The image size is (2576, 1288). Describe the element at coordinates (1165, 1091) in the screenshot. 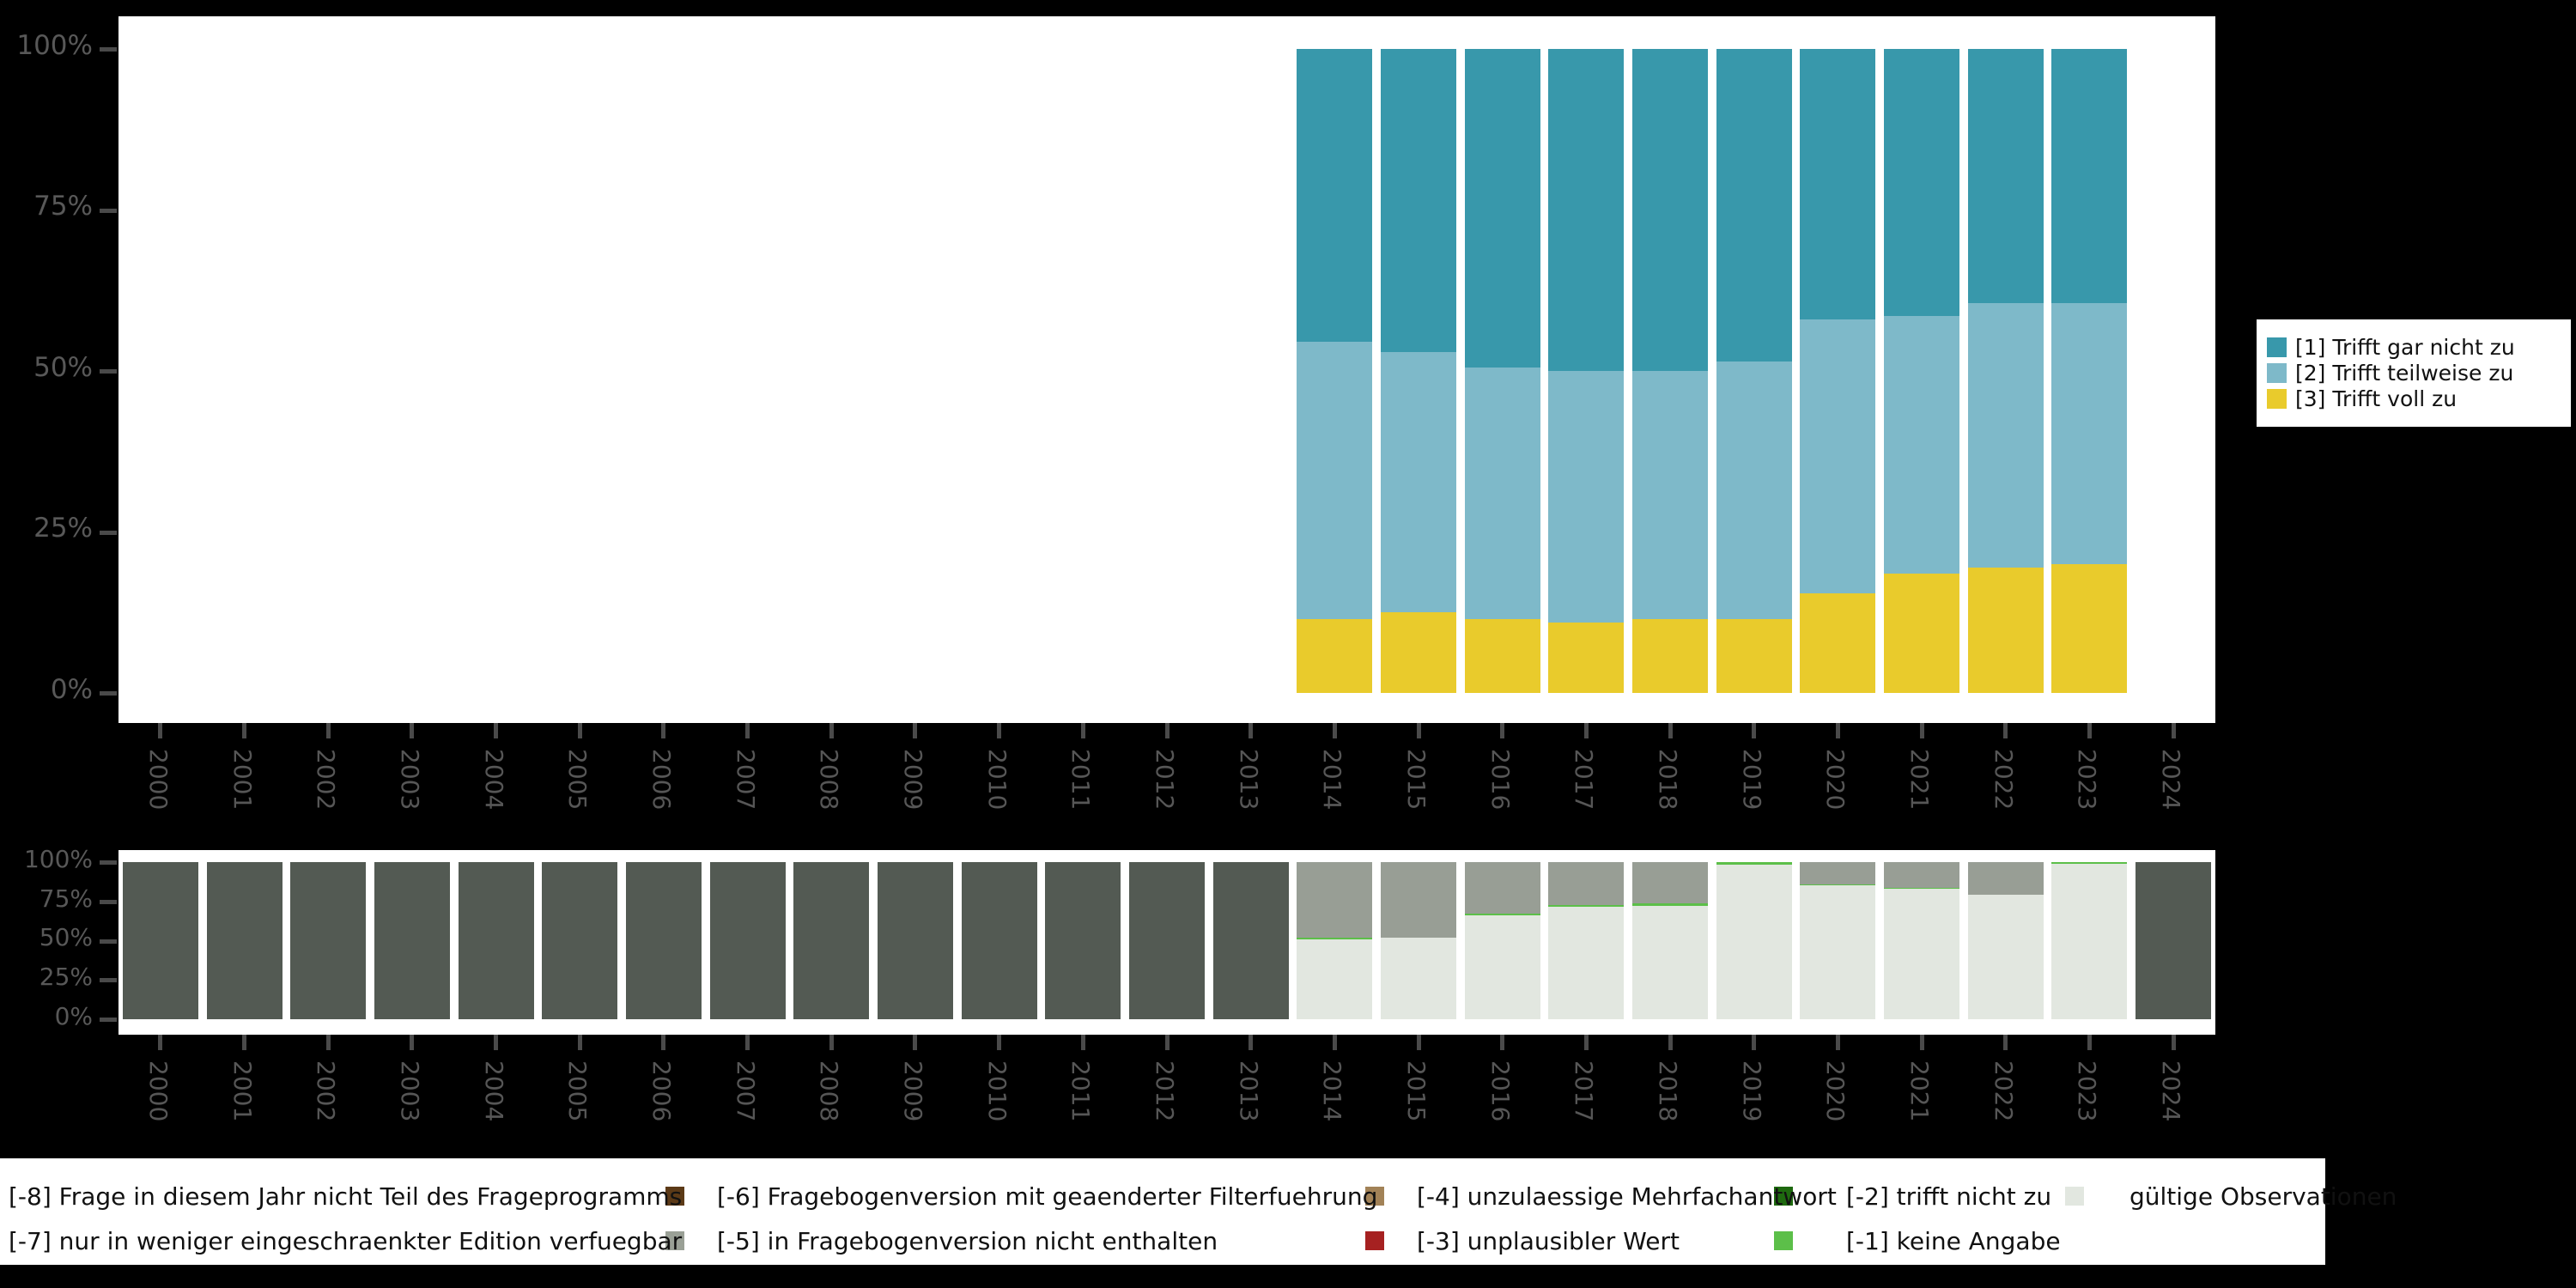

I see `x-axis-year-label: 2012` at that location.